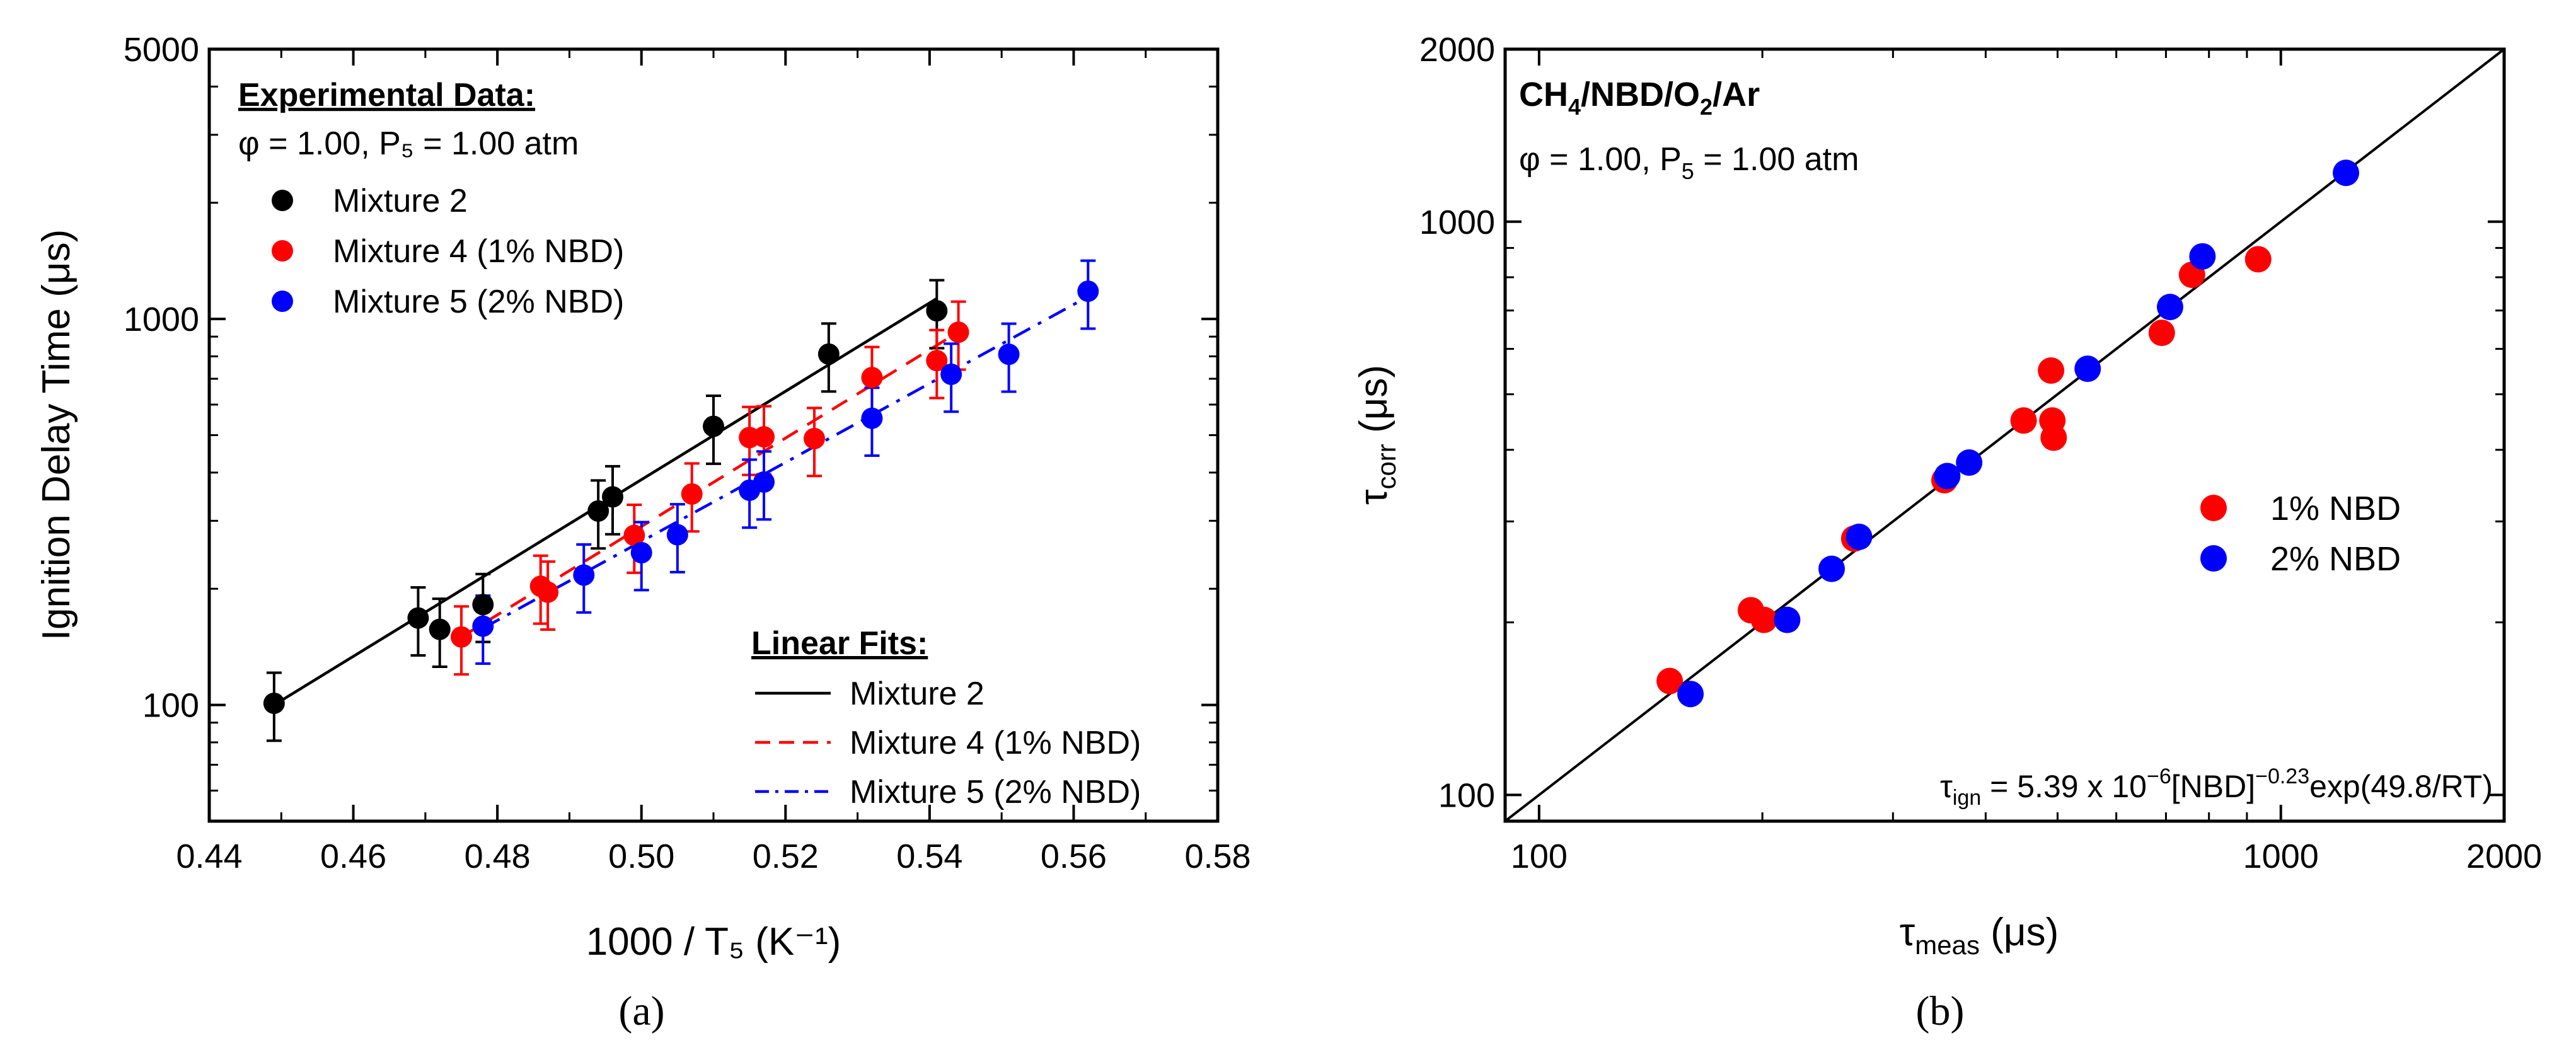  What do you see at coordinates (641, 1011) in the screenshot?
I see `panel-a-label: (a)` at bounding box center [641, 1011].